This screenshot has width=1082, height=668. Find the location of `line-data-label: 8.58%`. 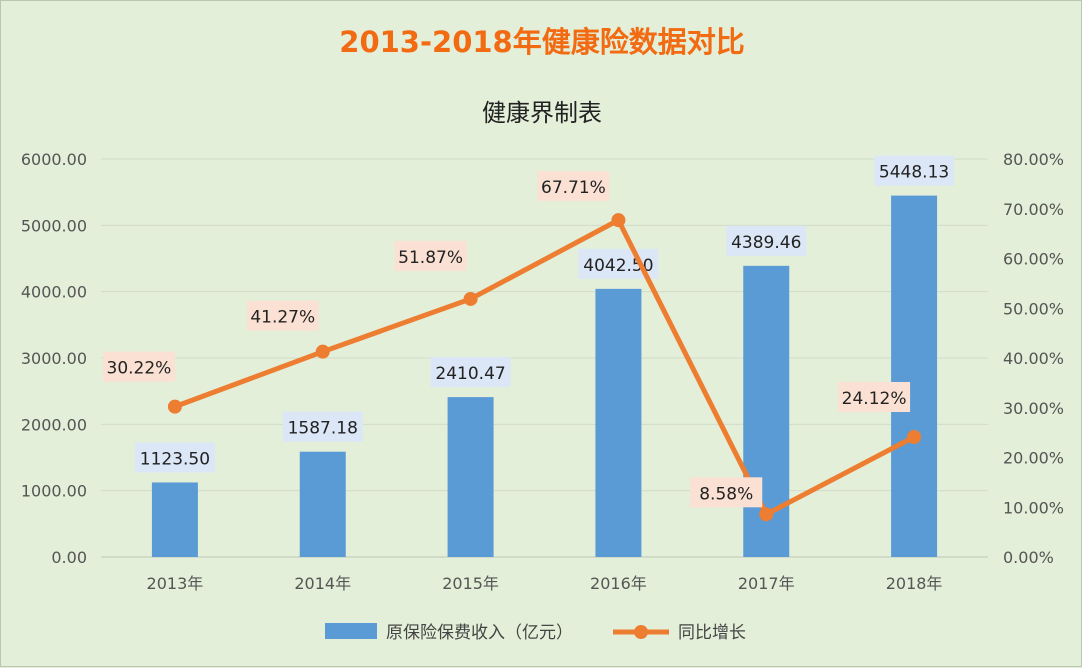

line-data-label: 8.58% is located at coordinates (726, 494).